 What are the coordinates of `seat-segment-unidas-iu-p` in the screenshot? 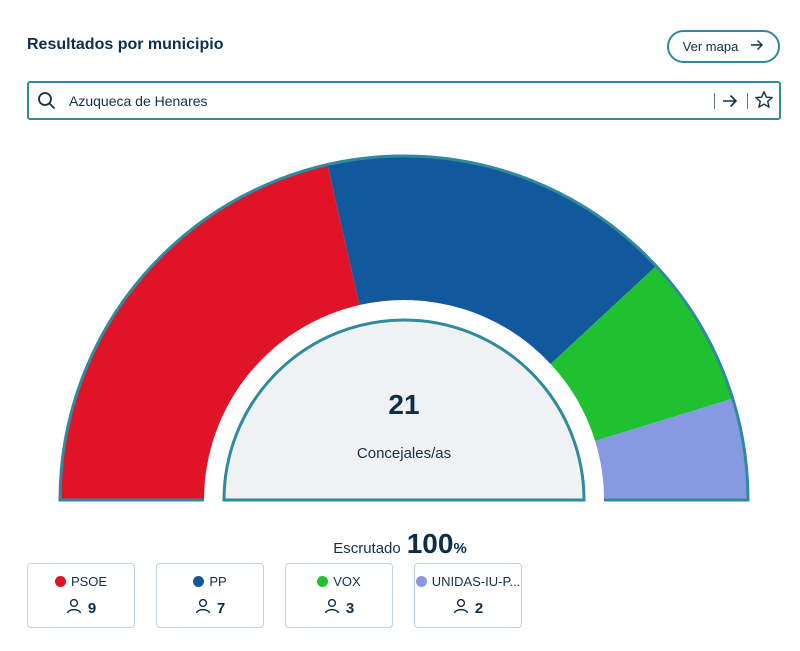 It's located at (671, 449).